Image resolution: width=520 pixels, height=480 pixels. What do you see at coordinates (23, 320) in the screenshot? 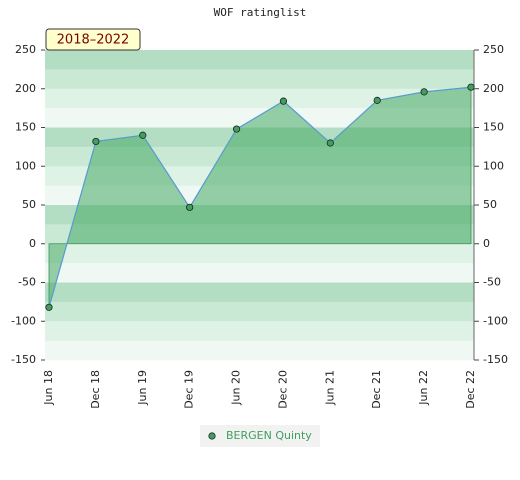
I see `y-tick-label: -100` at bounding box center [23, 320].